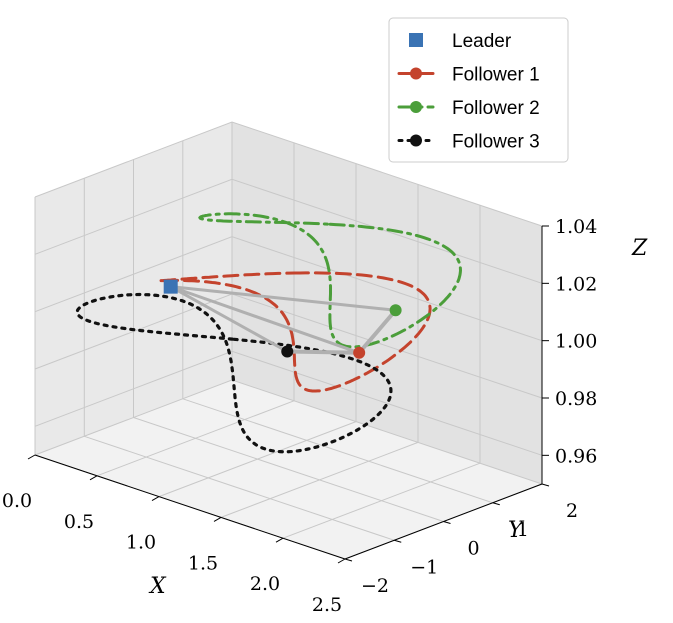  What do you see at coordinates (523, 530) in the screenshot?
I see `y-tick-label: 1` at bounding box center [523, 530].